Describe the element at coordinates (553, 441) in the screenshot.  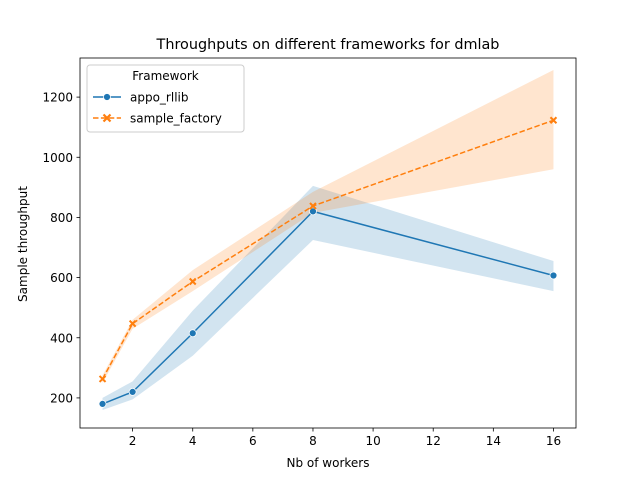
I see `x-tick-label: 16` at that location.